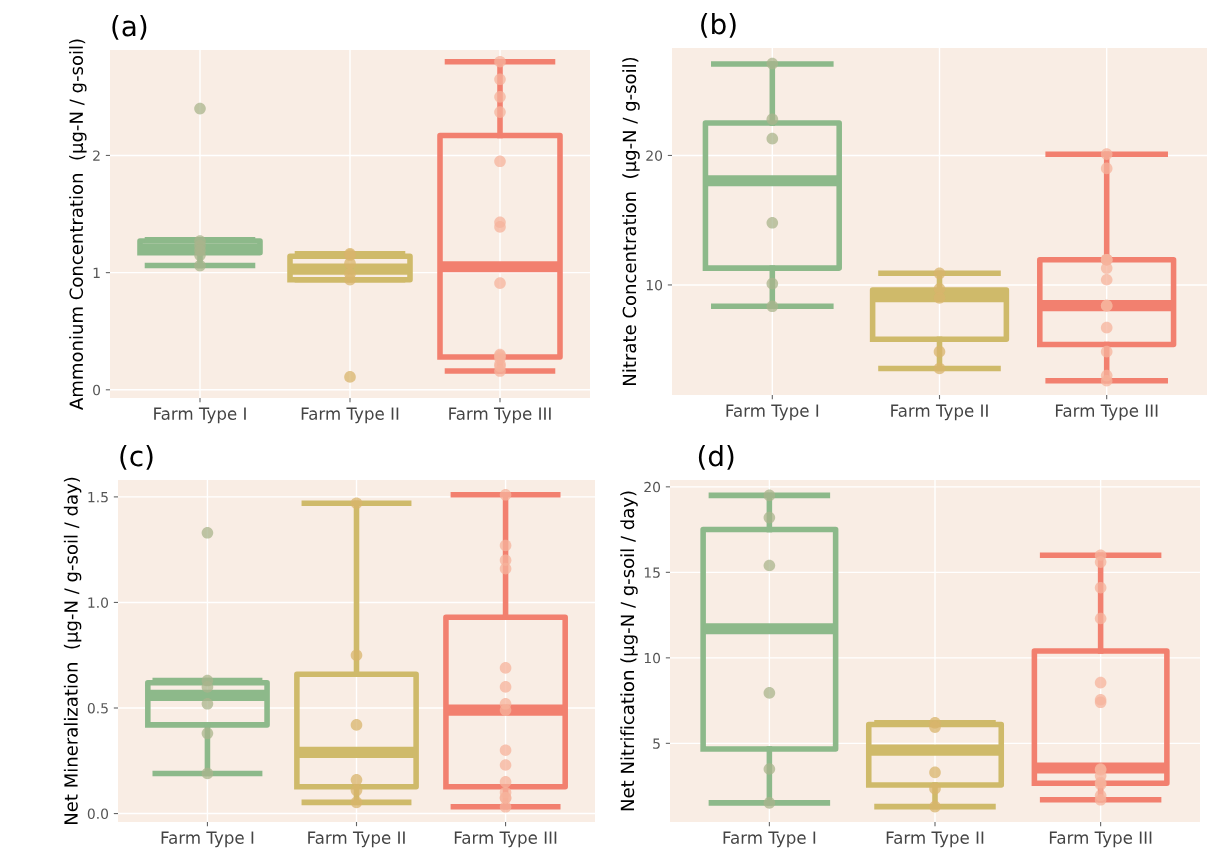 This screenshot has height=859, width=1207. Describe the element at coordinates (96, 155) in the screenshot. I see `y-tick-label: 2` at that location.